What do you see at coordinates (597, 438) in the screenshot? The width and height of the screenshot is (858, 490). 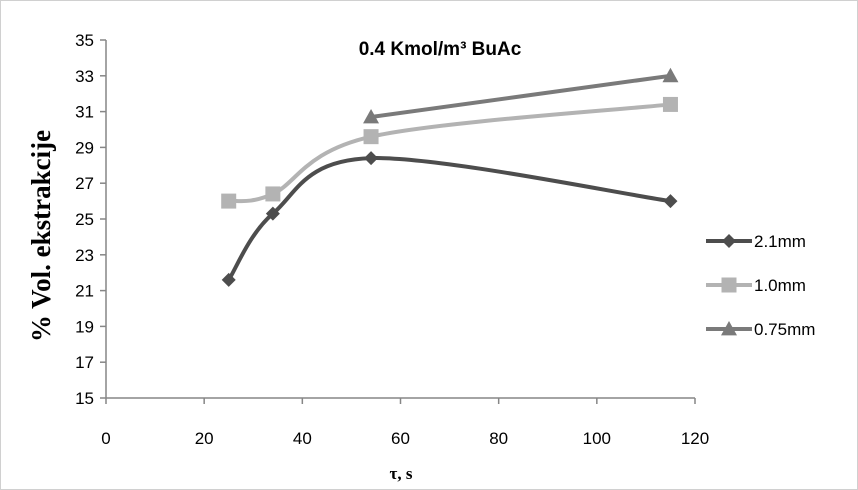 I see `x-tick-label: 100` at bounding box center [597, 438].